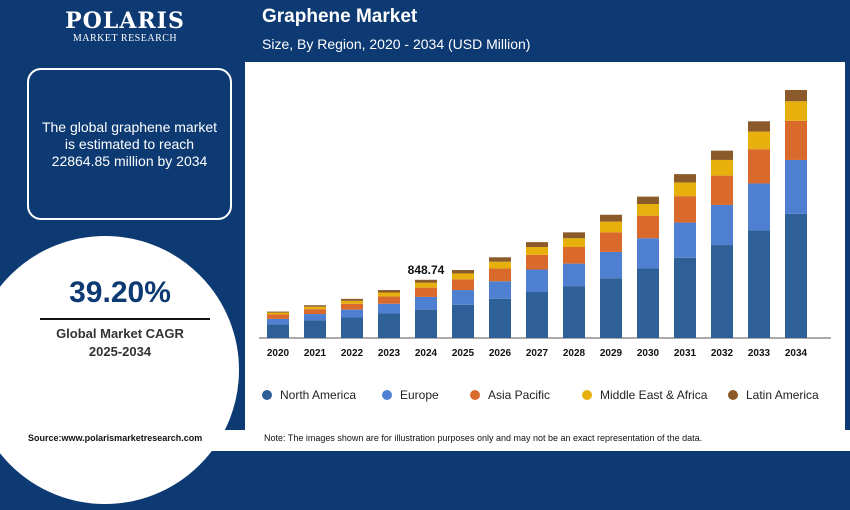  Describe the element at coordinates (278, 331) in the screenshot. I see `bar-segment-2020-s0` at that location.